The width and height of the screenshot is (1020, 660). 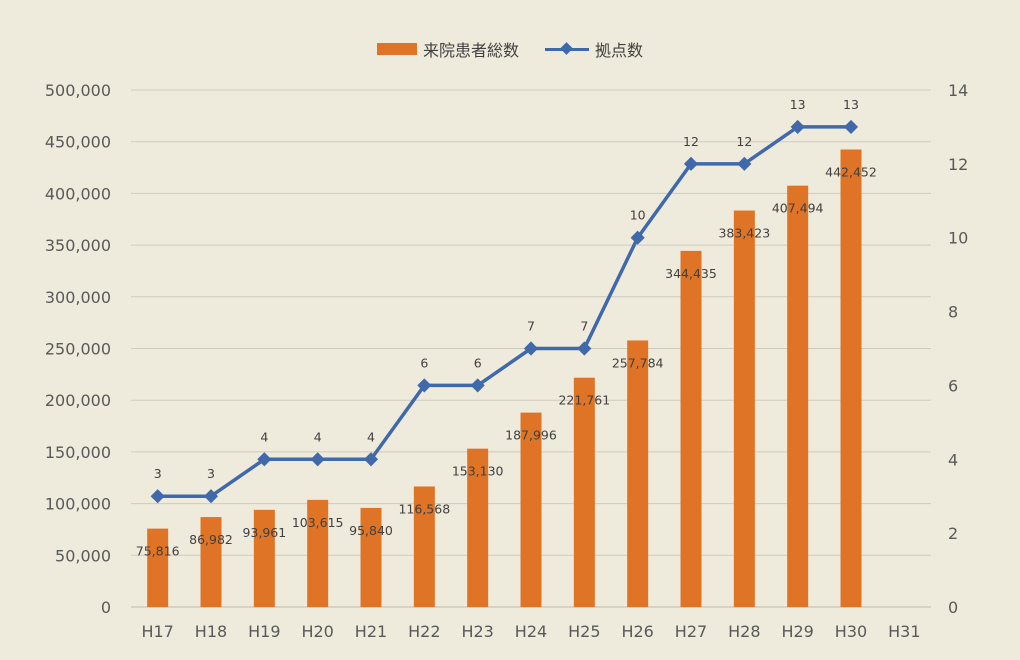 I want to click on y-left-tick-label: 350,000, so click(x=78, y=245).